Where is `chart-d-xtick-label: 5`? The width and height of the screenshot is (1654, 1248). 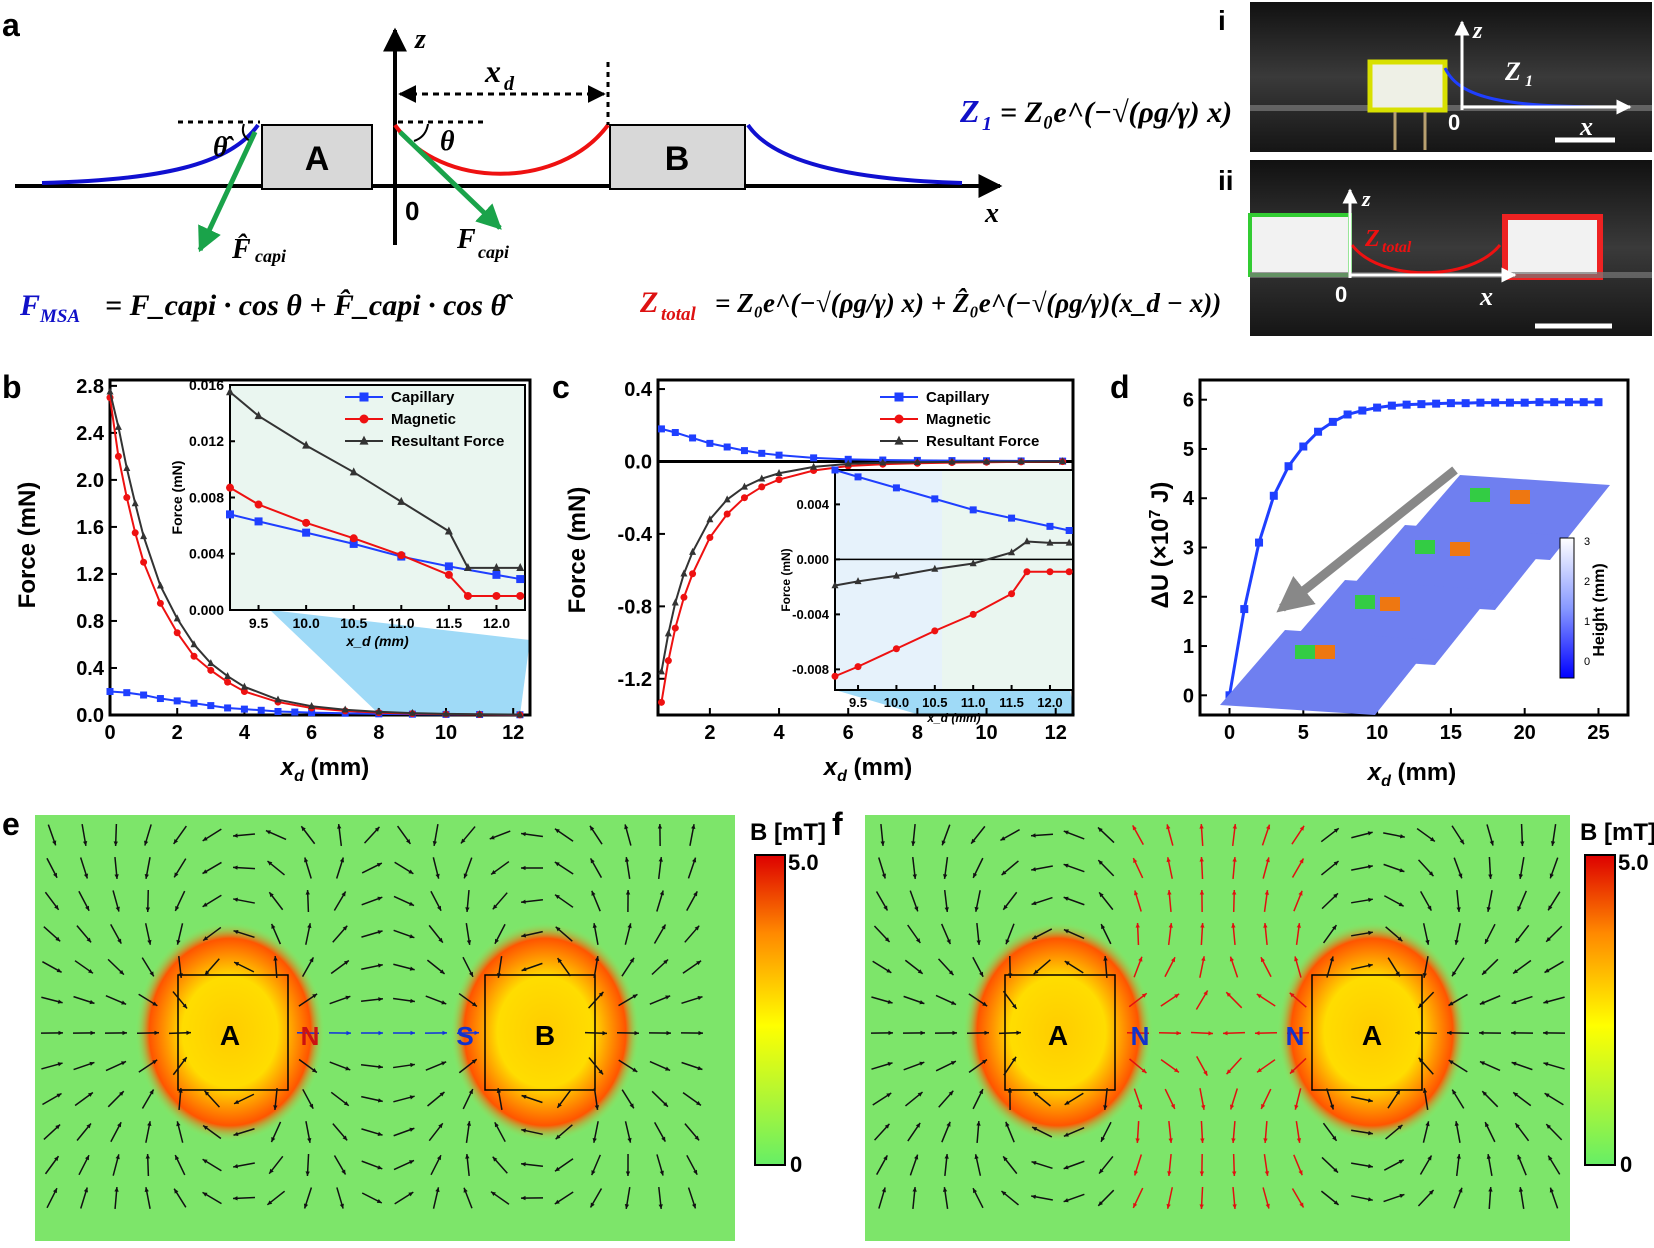
chart-d-xtick-label: 5 is located at coordinates (1303, 733).